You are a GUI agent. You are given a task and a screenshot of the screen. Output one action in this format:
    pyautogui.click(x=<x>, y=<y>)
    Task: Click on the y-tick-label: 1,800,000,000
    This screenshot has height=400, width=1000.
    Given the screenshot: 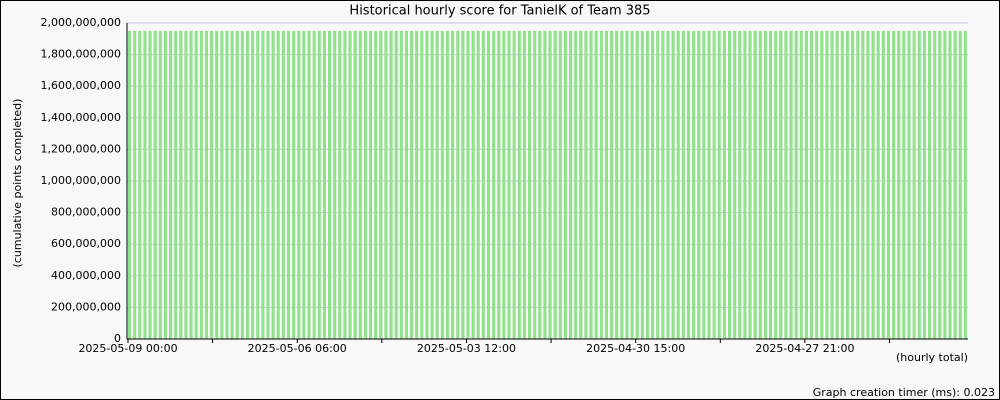 What is the action you would take?
    pyautogui.click(x=81, y=54)
    